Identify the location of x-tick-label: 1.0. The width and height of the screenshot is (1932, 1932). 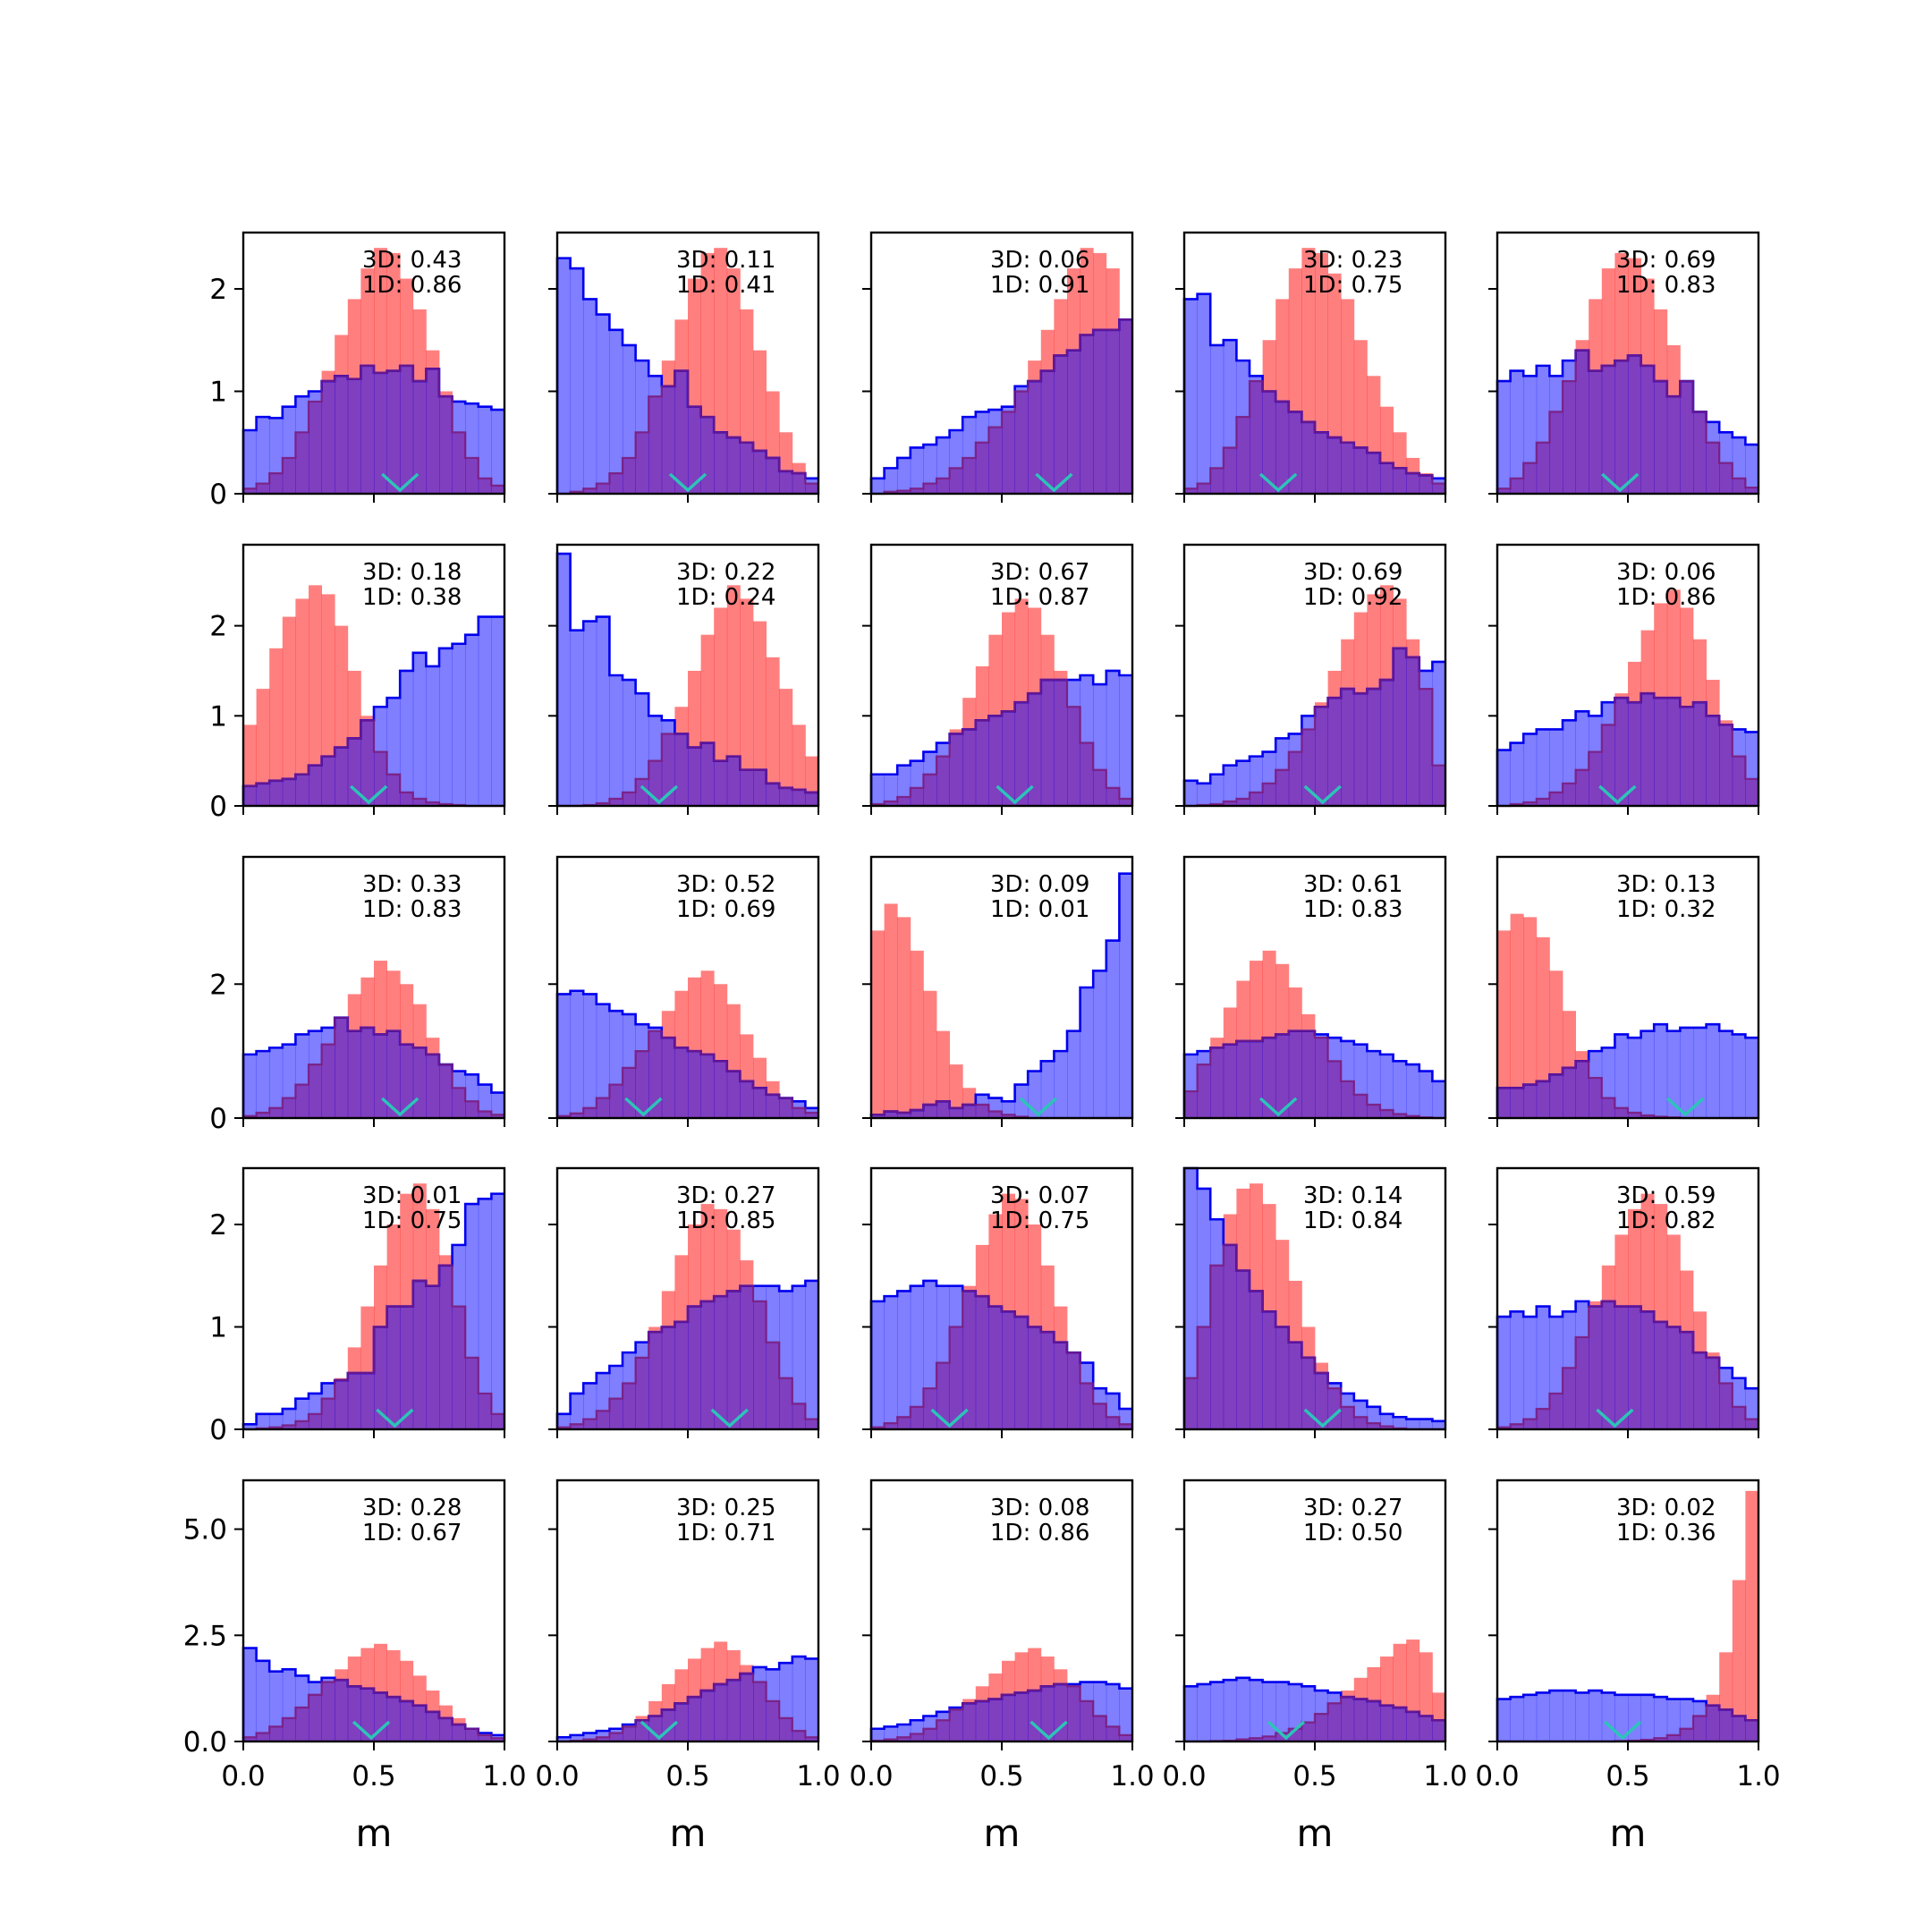
(1445, 1776).